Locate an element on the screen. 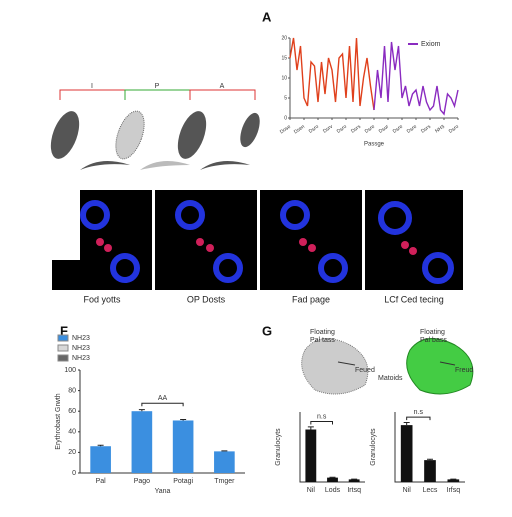 Image resolution: width=512 pixels, height=517 pixels. micrograph-caption: LCf Ced tecing is located at coordinates (414, 299).